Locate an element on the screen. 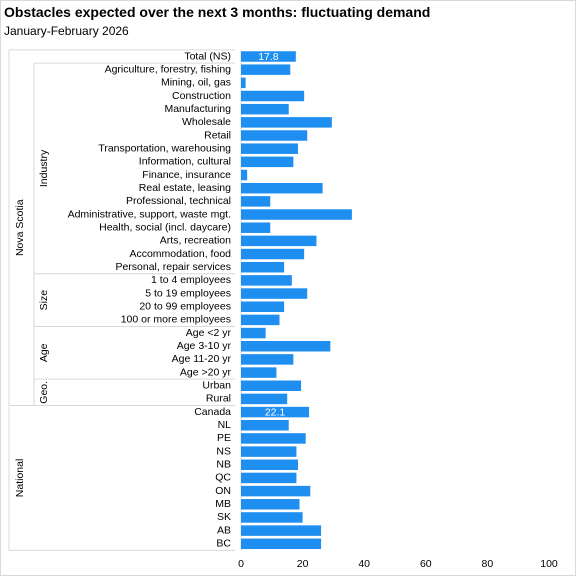  outer-group-label: Nova Scotia is located at coordinates (20, 227).